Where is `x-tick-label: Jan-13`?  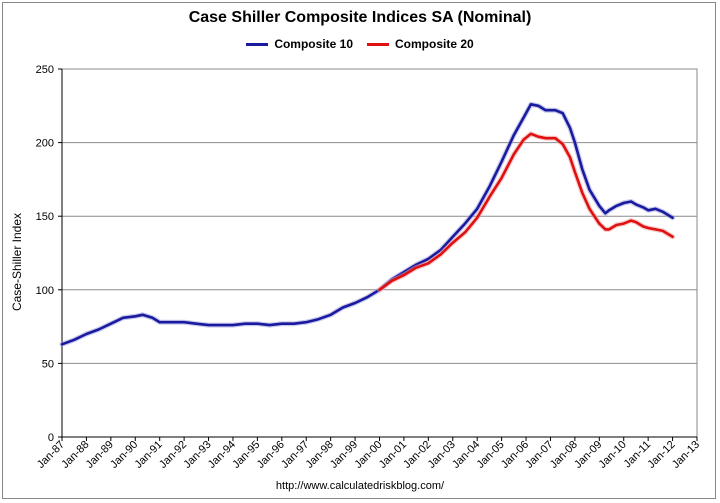
x-tick-label: Jan-13 is located at coordinates (686, 455).